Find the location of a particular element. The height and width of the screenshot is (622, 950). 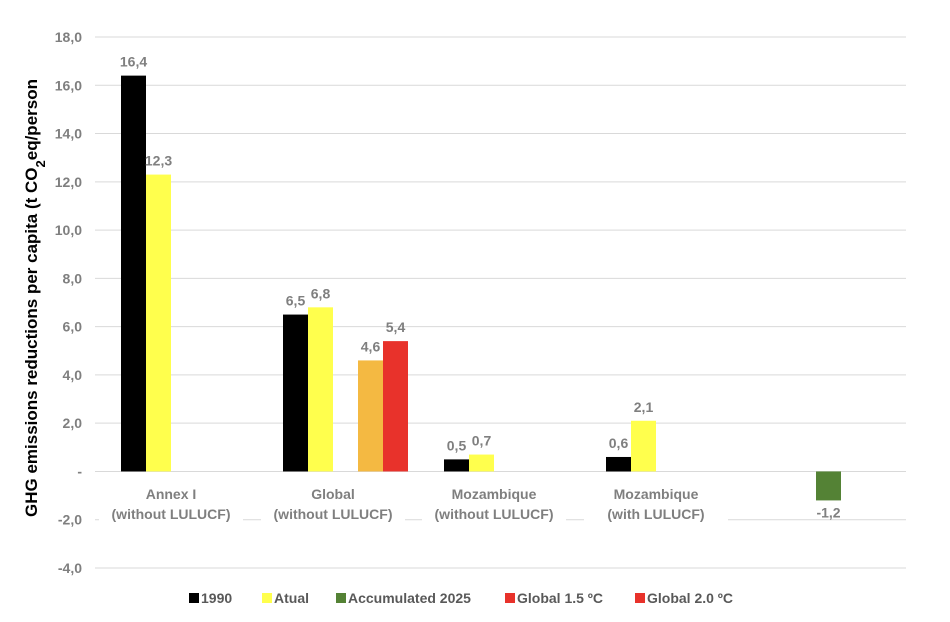

y-tick-label: 8,0 is located at coordinates (73, 278).